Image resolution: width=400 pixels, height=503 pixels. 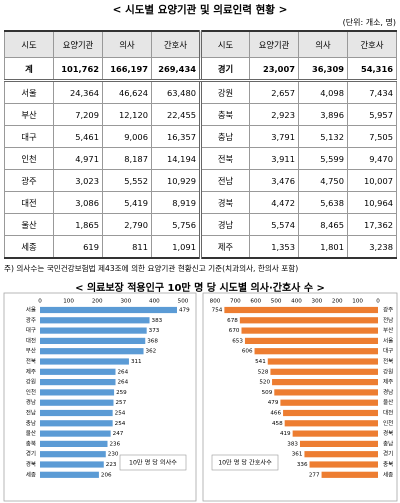 What do you see at coordinates (78, 69) in the screenshot?
I see `table-cell: 101,762` at bounding box center [78, 69].